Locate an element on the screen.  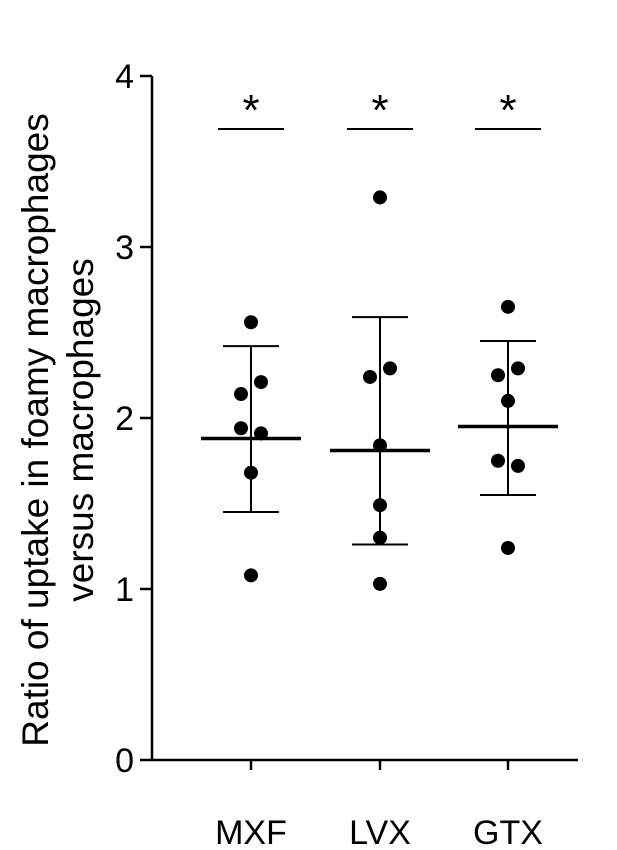
y-axis-label-line-2: versus macrophages is located at coordinates (80, 429).